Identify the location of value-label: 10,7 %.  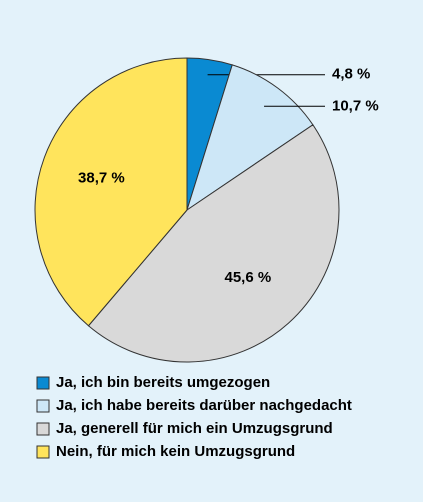
(355, 105).